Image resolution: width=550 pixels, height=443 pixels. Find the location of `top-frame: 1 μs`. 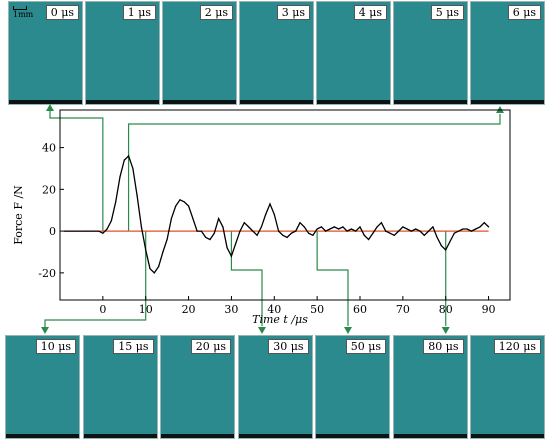

top-frame: 1 μs is located at coordinates (122, 53).